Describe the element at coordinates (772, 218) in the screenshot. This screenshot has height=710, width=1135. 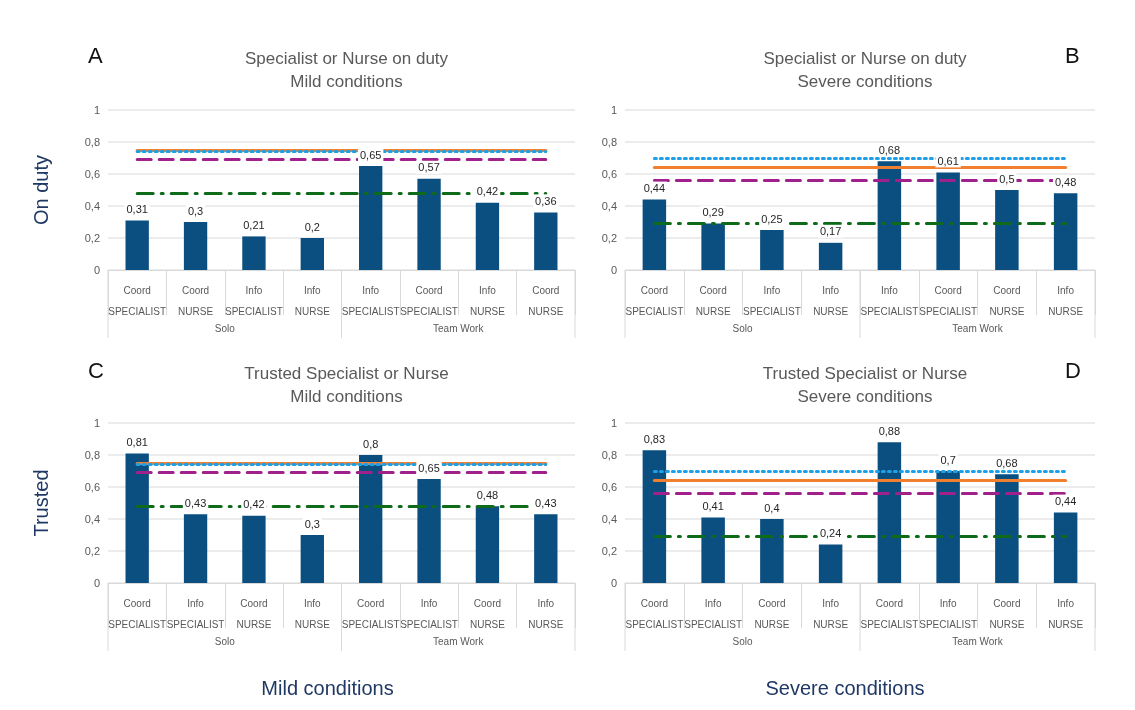
I see `data-label: 0,25` at that location.